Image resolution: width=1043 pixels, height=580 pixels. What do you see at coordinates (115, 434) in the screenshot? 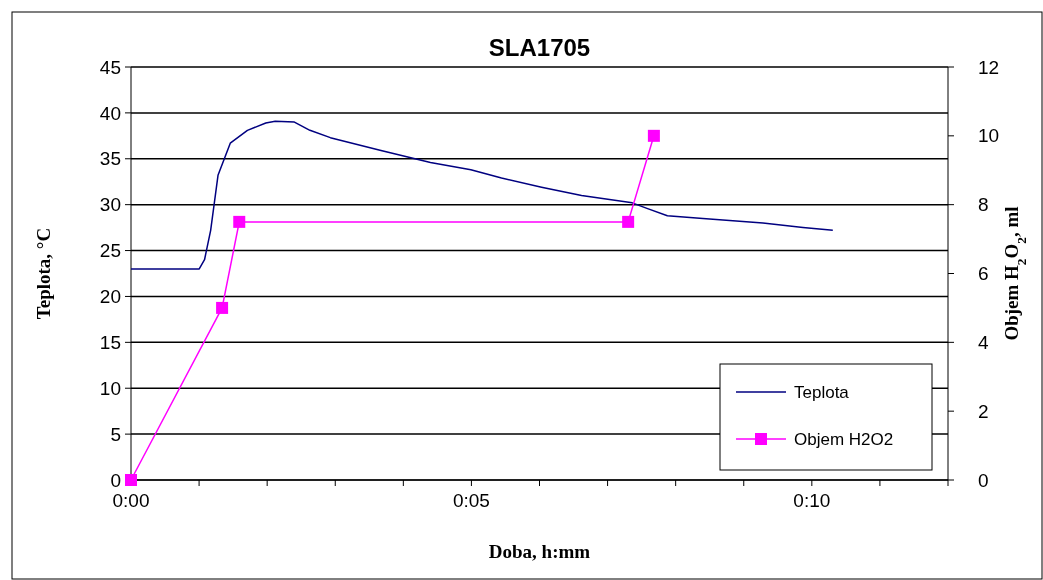
I see `y-tick-label: 5` at bounding box center [115, 434].